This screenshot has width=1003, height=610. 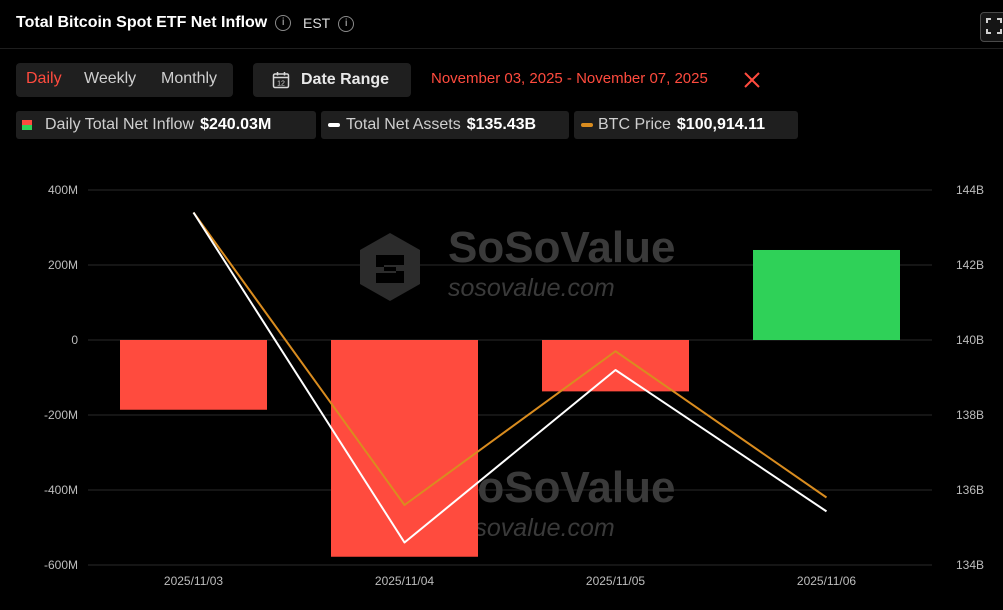 What do you see at coordinates (561, 487) in the screenshot?
I see `watermark-brand-2: SoSoValue` at bounding box center [561, 487].